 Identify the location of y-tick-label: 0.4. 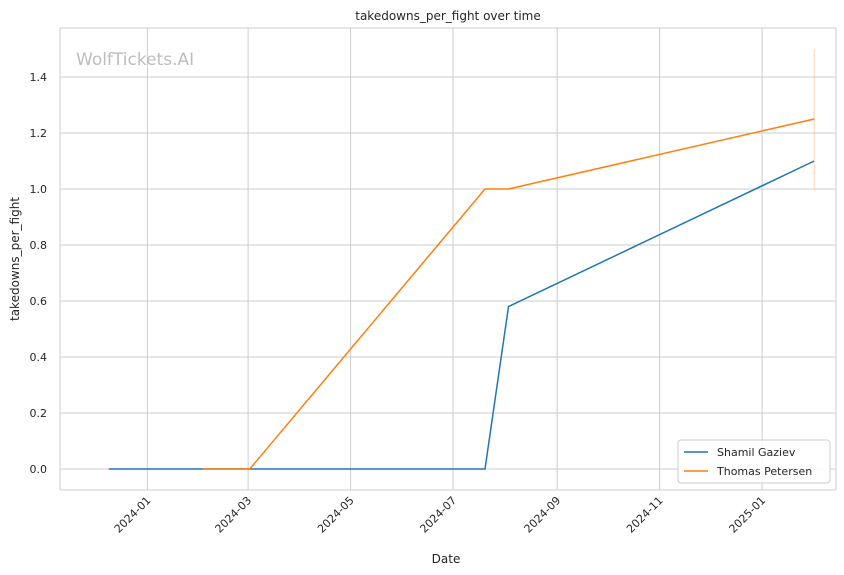
(39, 357).